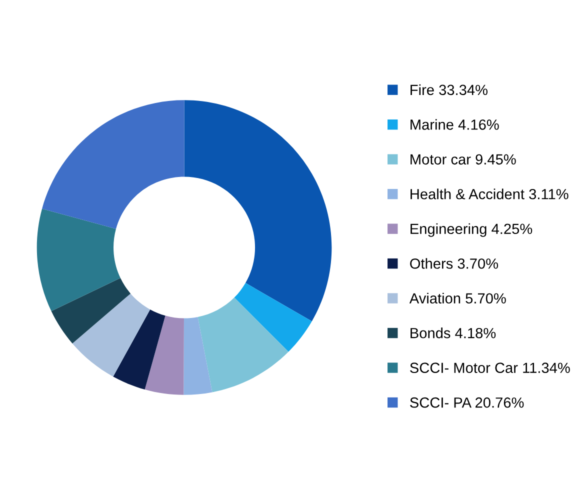 The width and height of the screenshot is (585, 495). What do you see at coordinates (457, 298) in the screenshot?
I see `legend-label: Aviation 5.70%` at bounding box center [457, 298].